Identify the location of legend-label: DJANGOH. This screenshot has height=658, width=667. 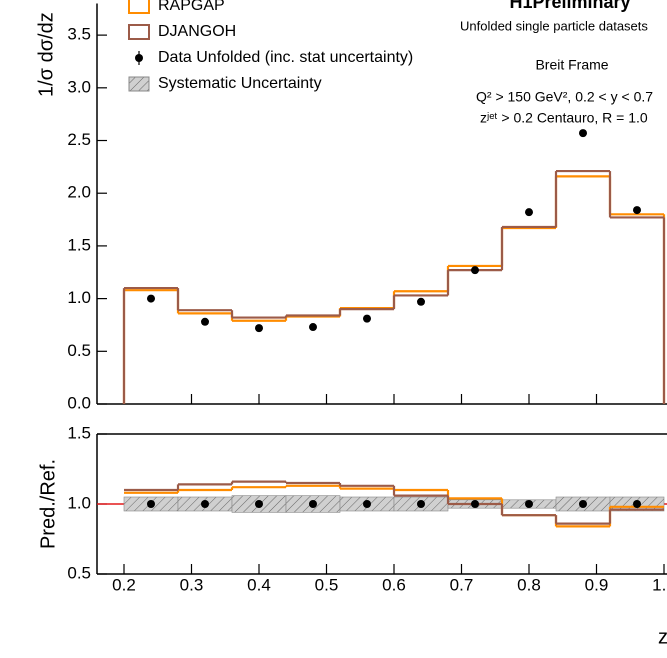
(197, 31).